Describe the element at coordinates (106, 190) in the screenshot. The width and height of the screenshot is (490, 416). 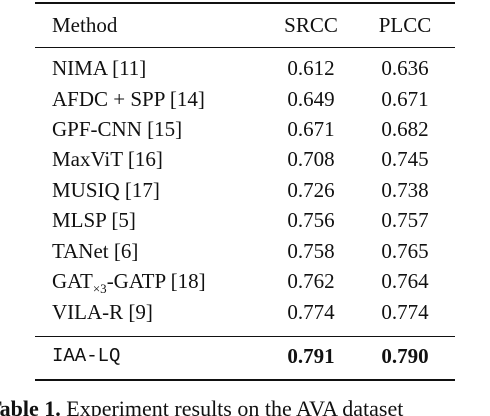
I see `method-cell: MUSIQ [17]` at that location.